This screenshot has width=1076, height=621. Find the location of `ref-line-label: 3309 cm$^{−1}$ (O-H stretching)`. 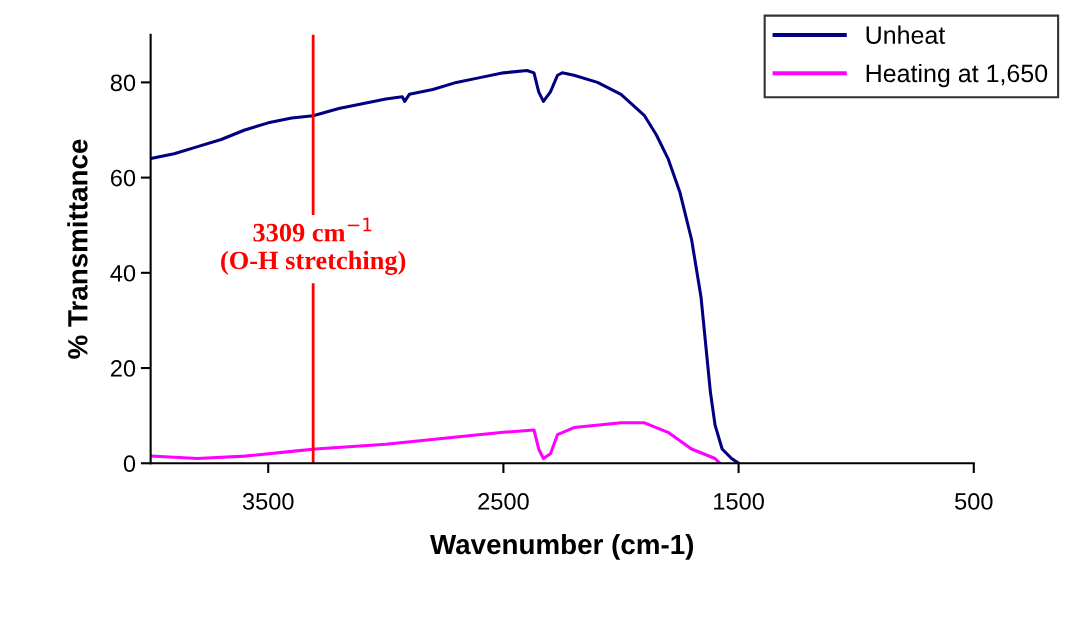

ref-line-label: 3309 cm$^{−1}$ (O-H stretching) is located at coordinates (313, 246).